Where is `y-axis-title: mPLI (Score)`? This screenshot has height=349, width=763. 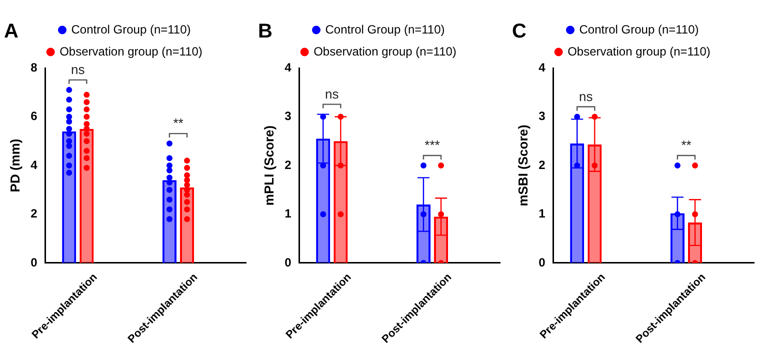
y-axis-title: mPLI (Score) is located at coordinates (268, 165).